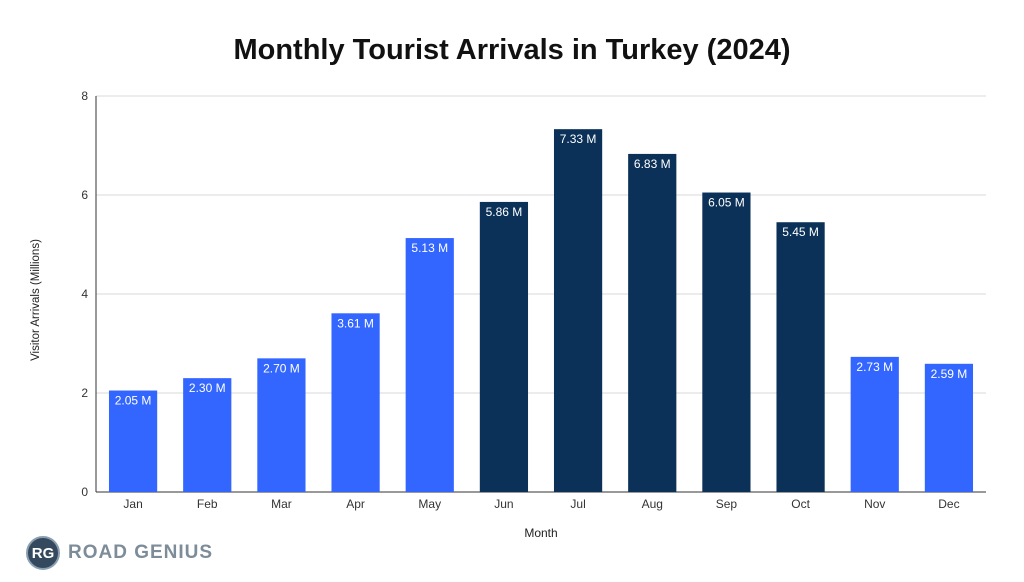 The image size is (1024, 582). I want to click on bar-feb, so click(207, 435).